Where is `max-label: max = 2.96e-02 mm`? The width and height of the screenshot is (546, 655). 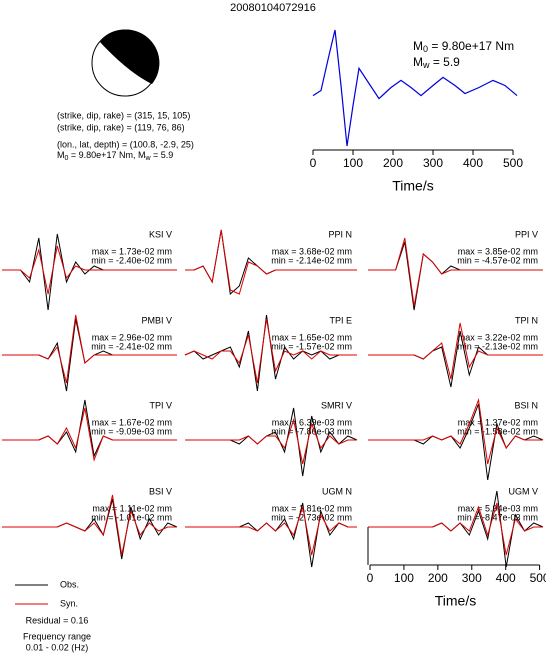 max-label: max = 2.96e-02 mm is located at coordinates (132, 337).